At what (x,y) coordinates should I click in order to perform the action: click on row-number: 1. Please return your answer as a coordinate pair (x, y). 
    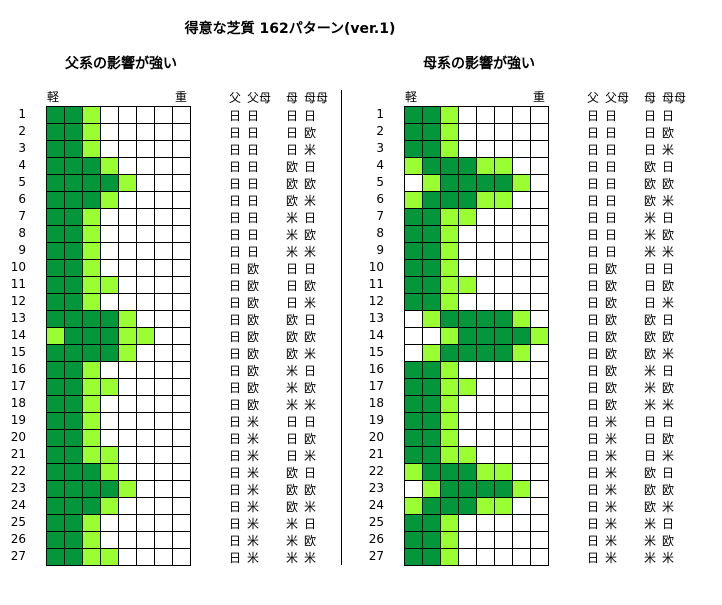
    Looking at the image, I should click on (380, 114).